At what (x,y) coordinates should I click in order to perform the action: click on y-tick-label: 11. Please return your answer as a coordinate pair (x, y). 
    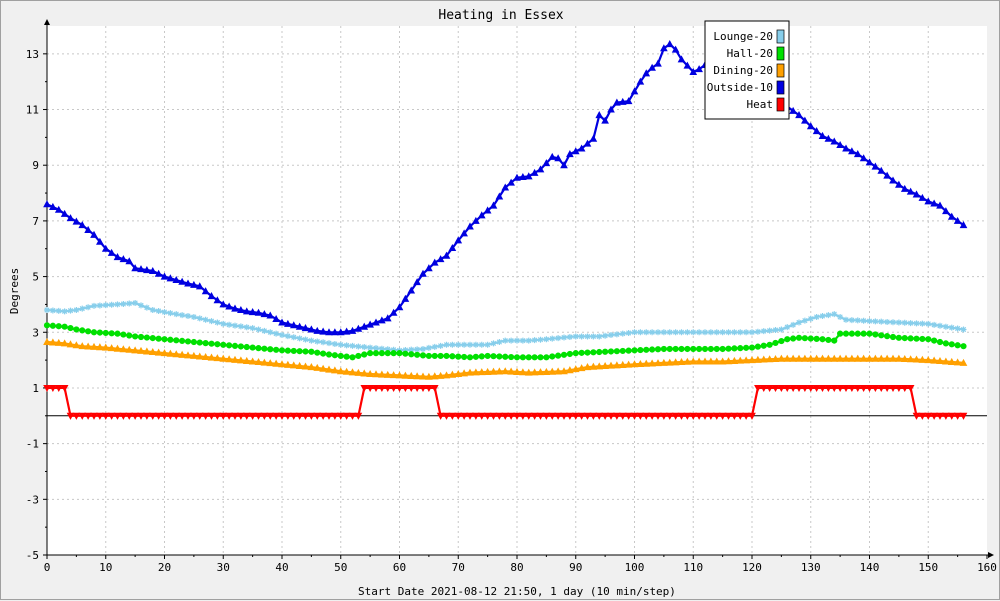
    Looking at the image, I should click on (32, 110).